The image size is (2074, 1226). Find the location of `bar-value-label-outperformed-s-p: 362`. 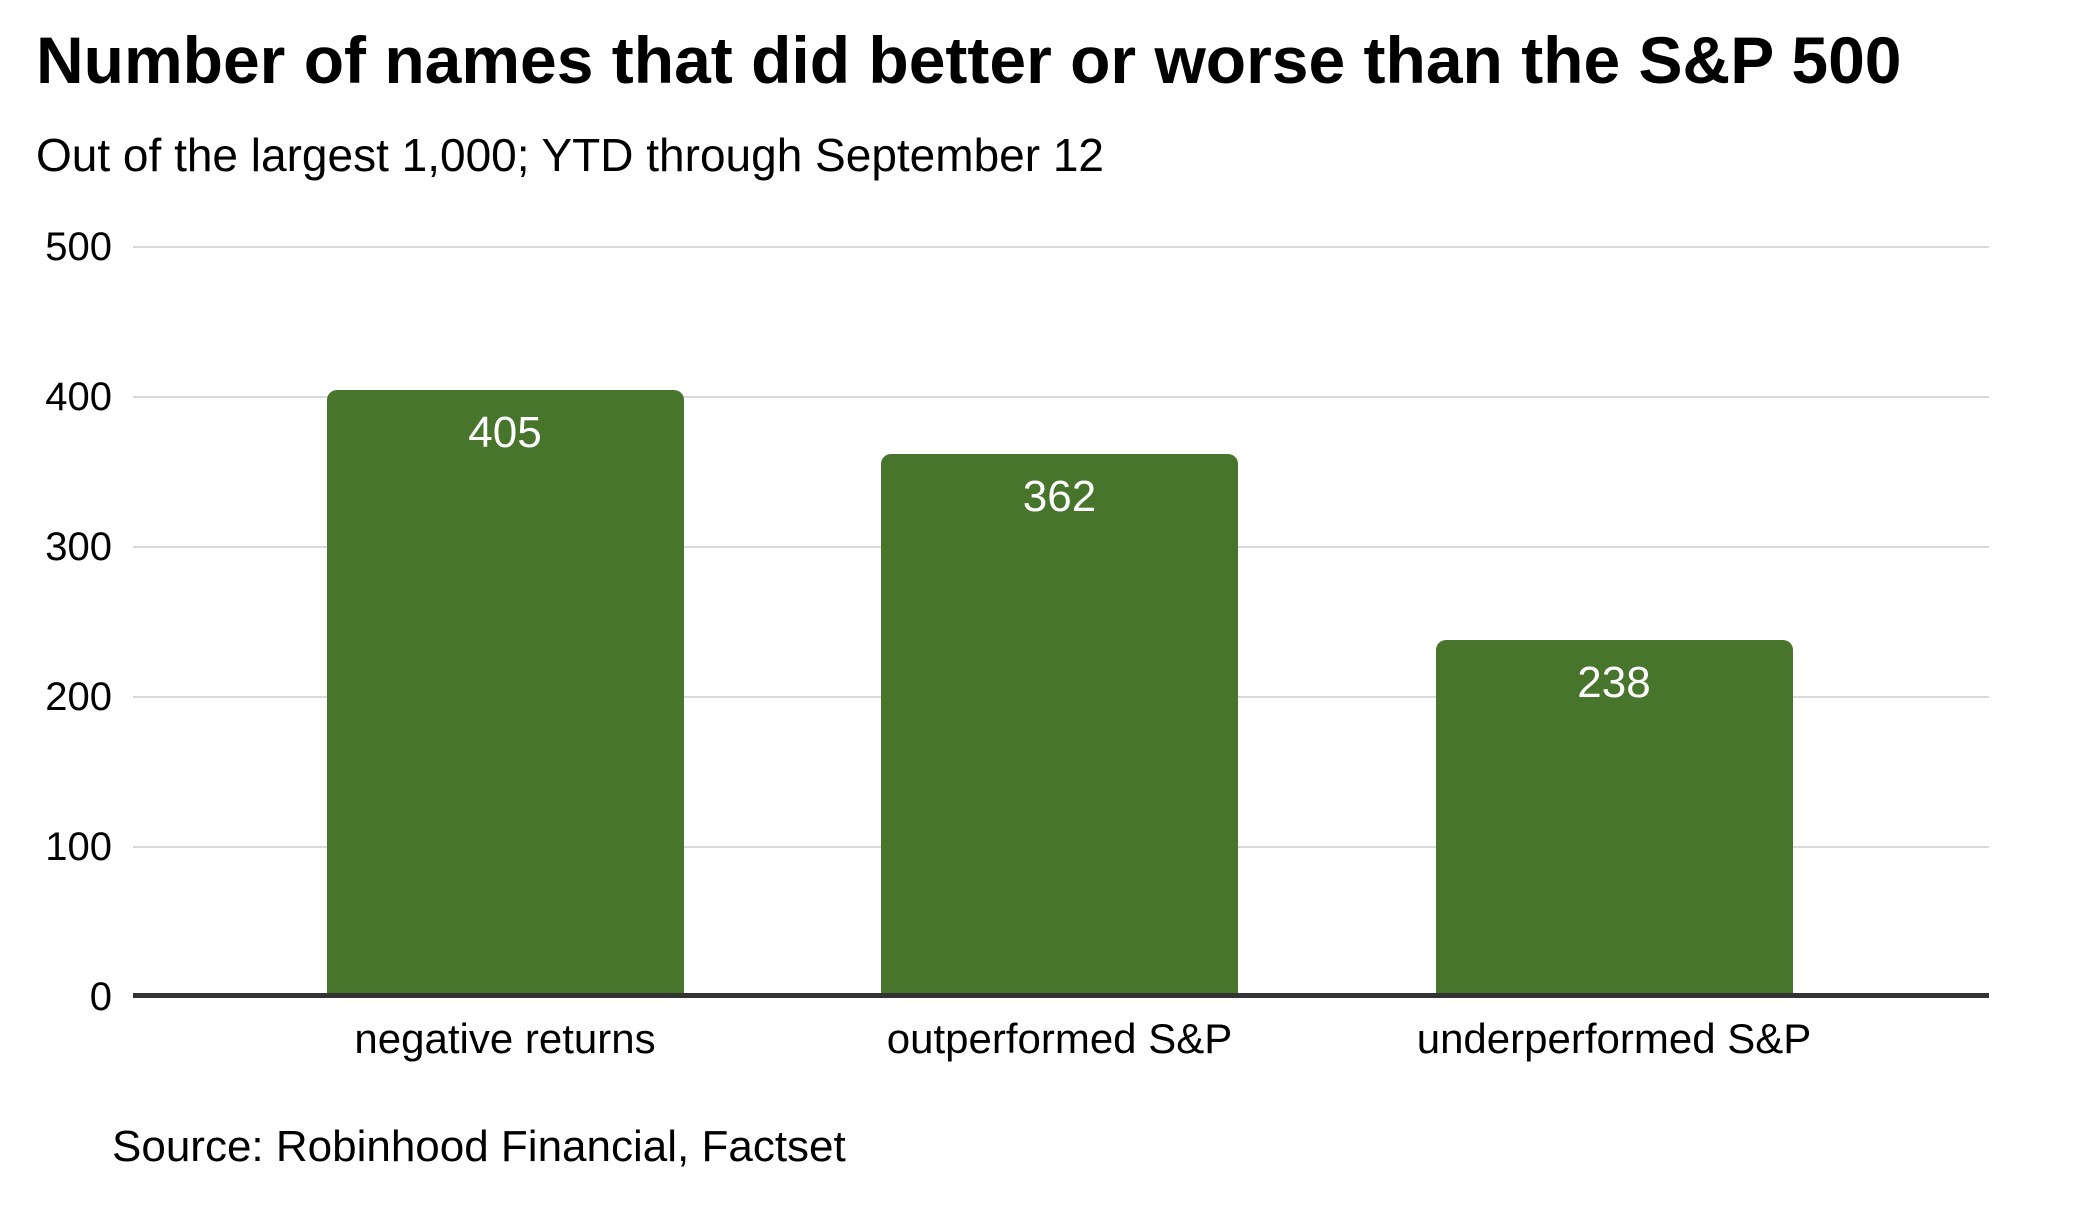

bar-value-label-outperformed-s-p: 362 is located at coordinates (1059, 496).